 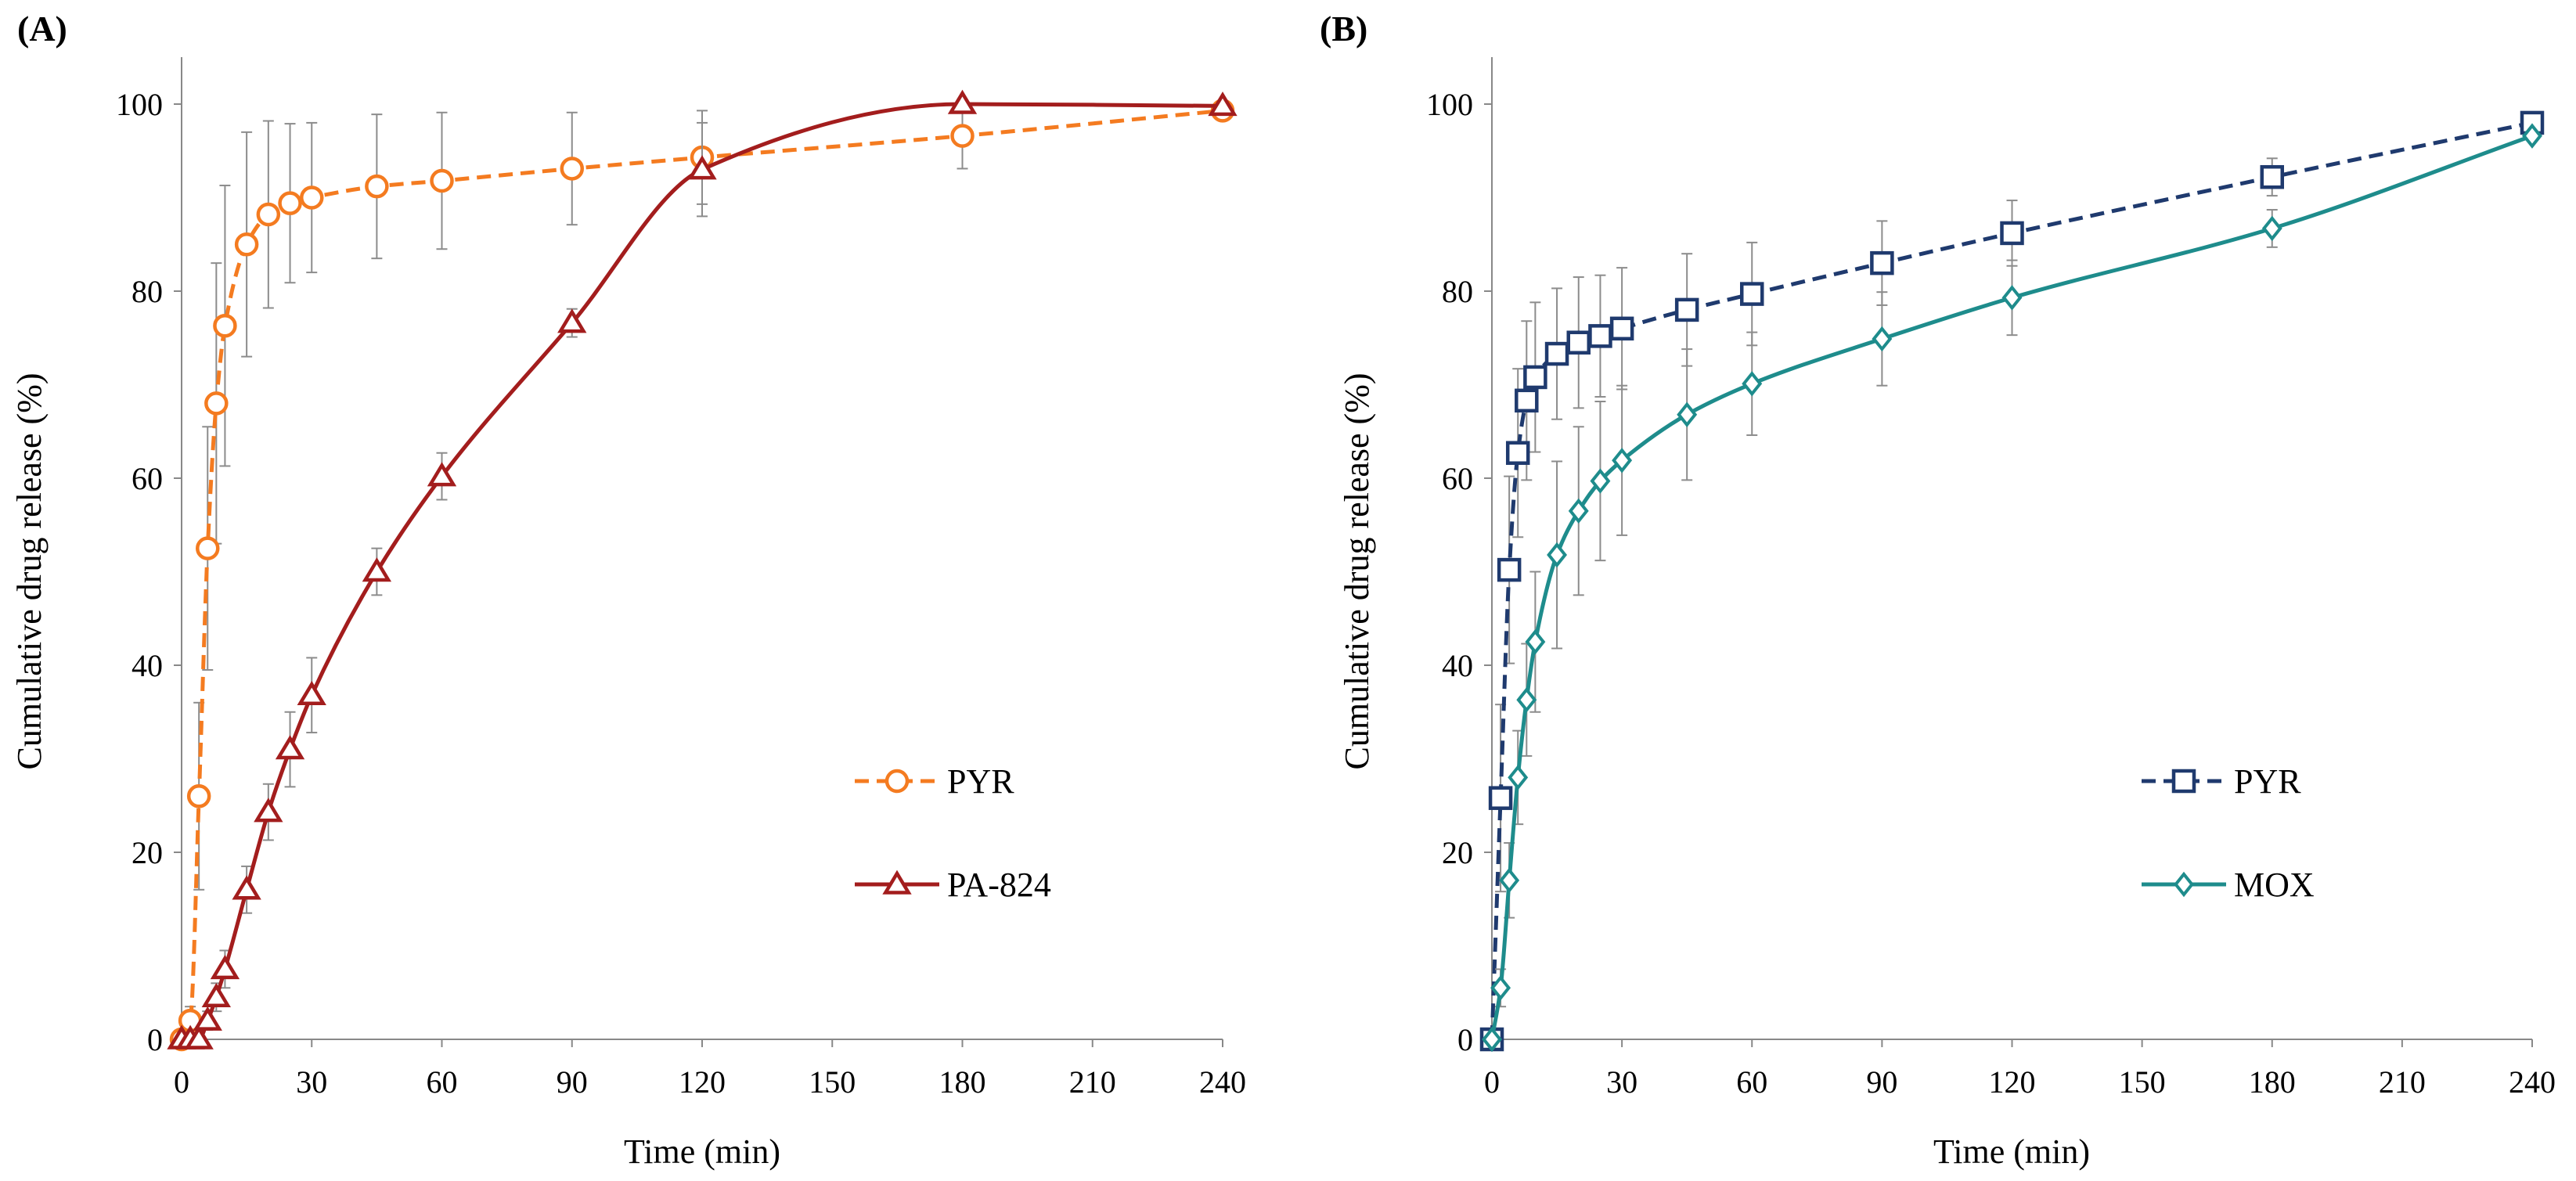 What do you see at coordinates (2274, 885) in the screenshot?
I see `legend-label: MOX` at bounding box center [2274, 885].